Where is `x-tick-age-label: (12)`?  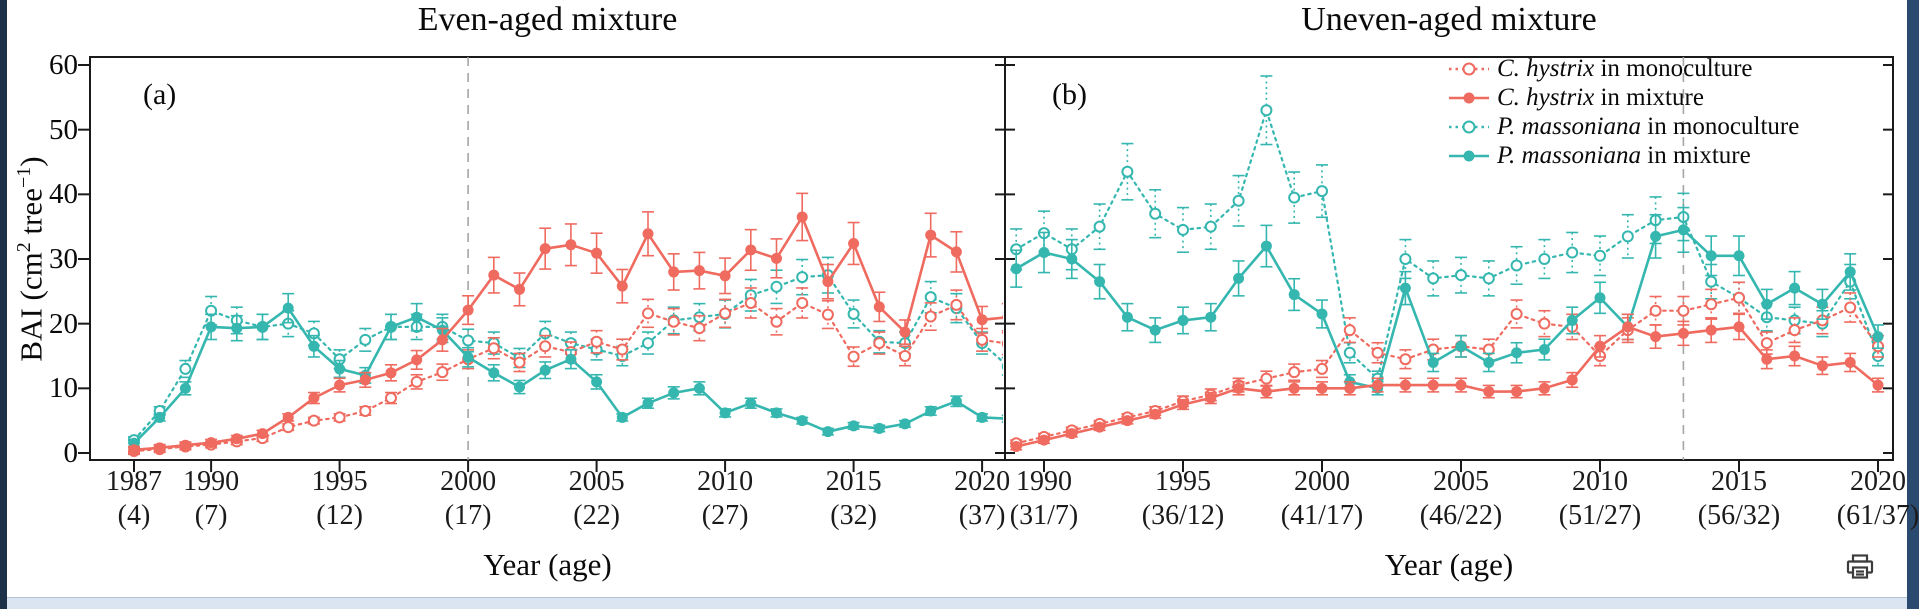 x-tick-age-label: (12) is located at coordinates (339, 515).